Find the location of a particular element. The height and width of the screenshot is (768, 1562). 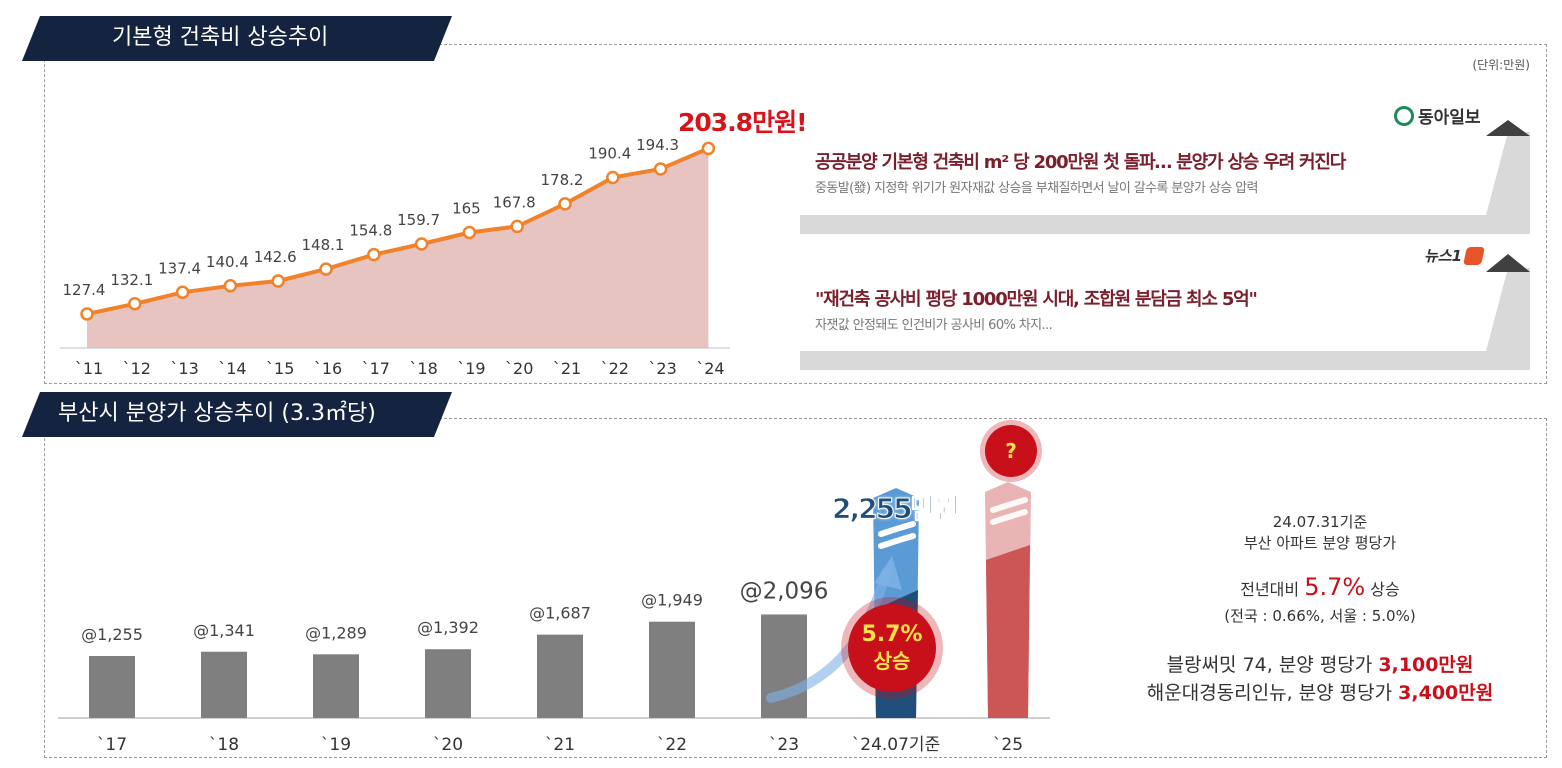

bar-forecast-highlight is located at coordinates (1009, 511).